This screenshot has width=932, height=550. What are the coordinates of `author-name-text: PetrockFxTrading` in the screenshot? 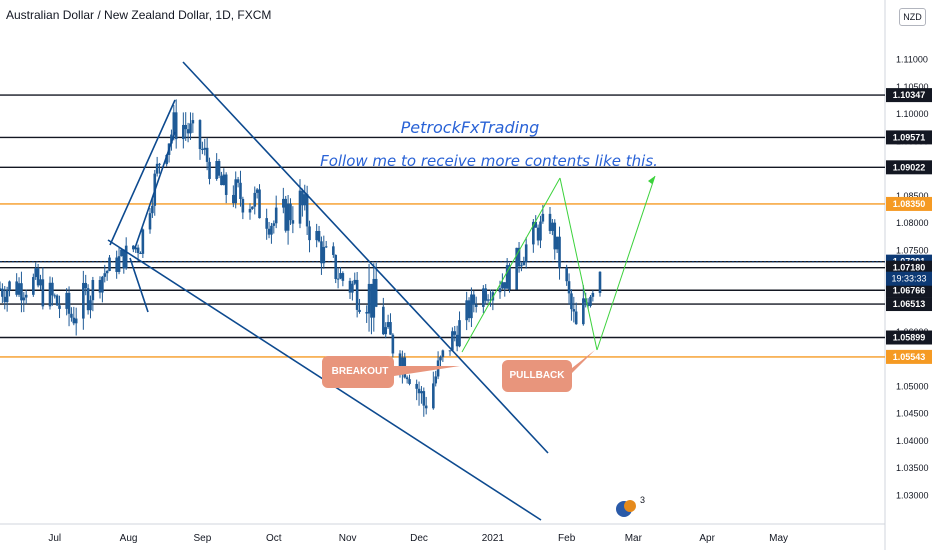 It's located at (470, 127).